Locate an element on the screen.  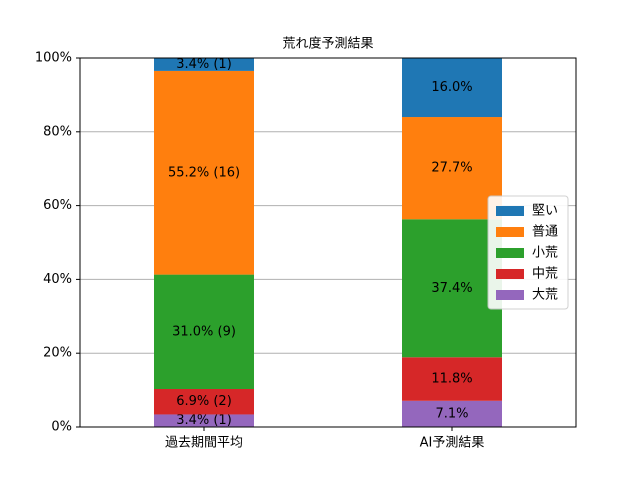
legend-box is located at coordinates (528, 252).